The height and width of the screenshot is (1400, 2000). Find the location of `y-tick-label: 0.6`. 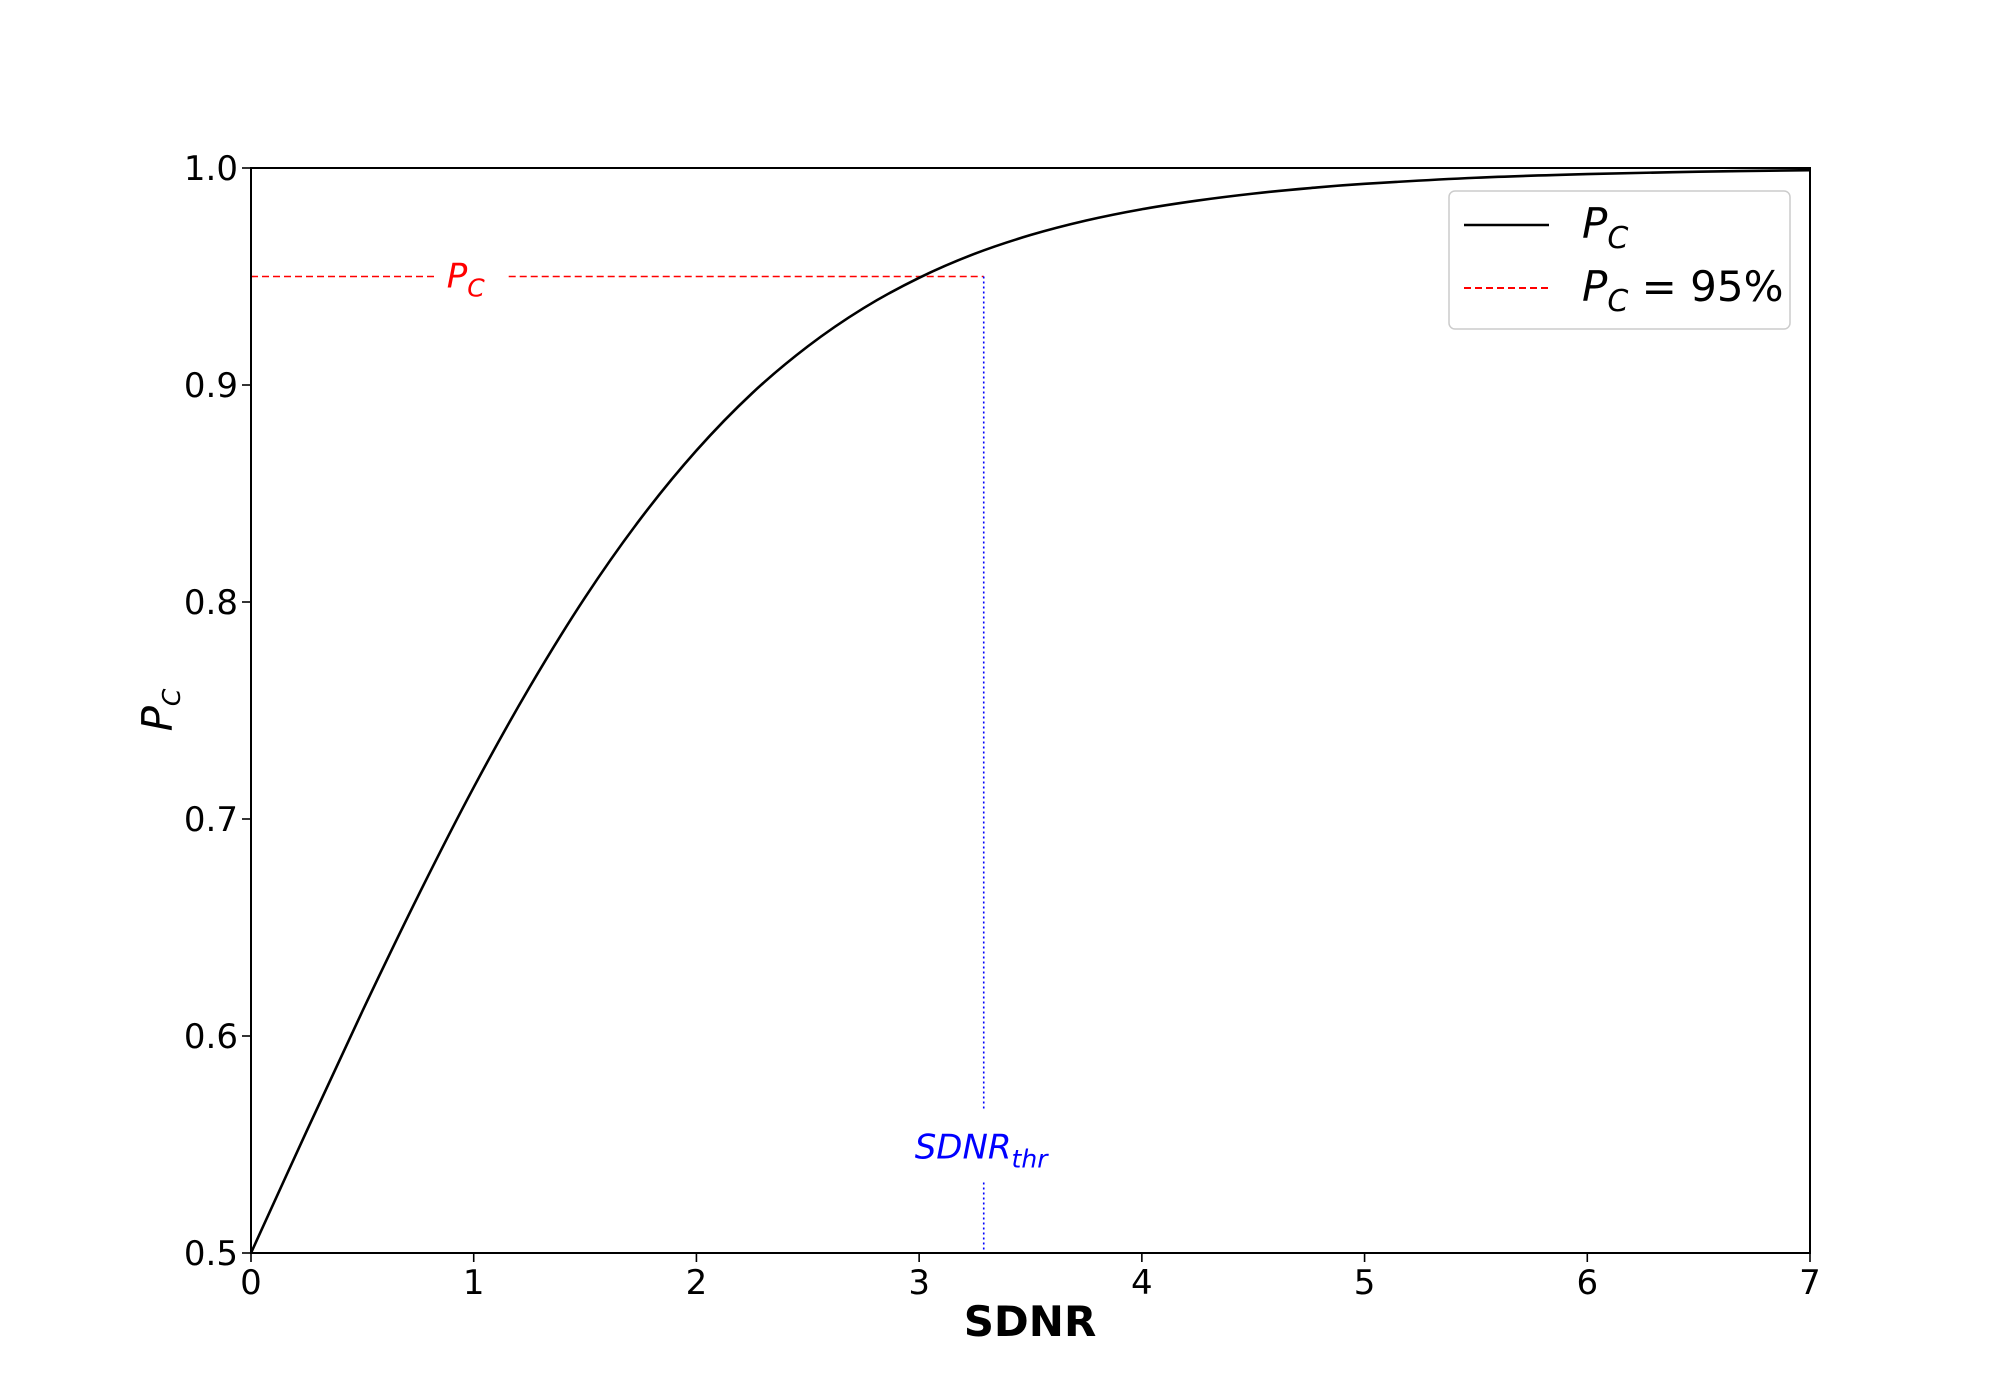

y-tick-label: 0.6 is located at coordinates (211, 1037).